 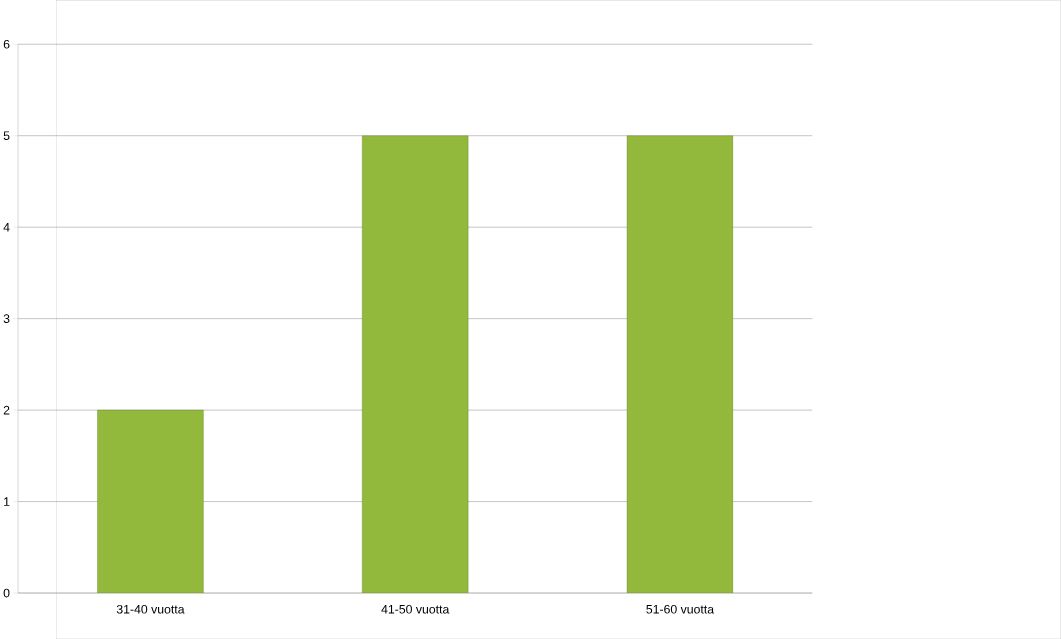 What do you see at coordinates (415, 609) in the screenshot?
I see `x-tick-label: 41-50 vuotta` at bounding box center [415, 609].